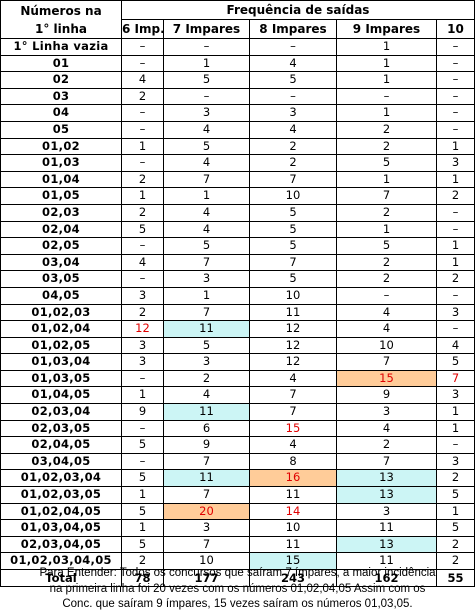 This screenshot has width=475, height=613. I want to click on table-row: 01,02,03,05 1 7 11 13 5, so click(237, 495).